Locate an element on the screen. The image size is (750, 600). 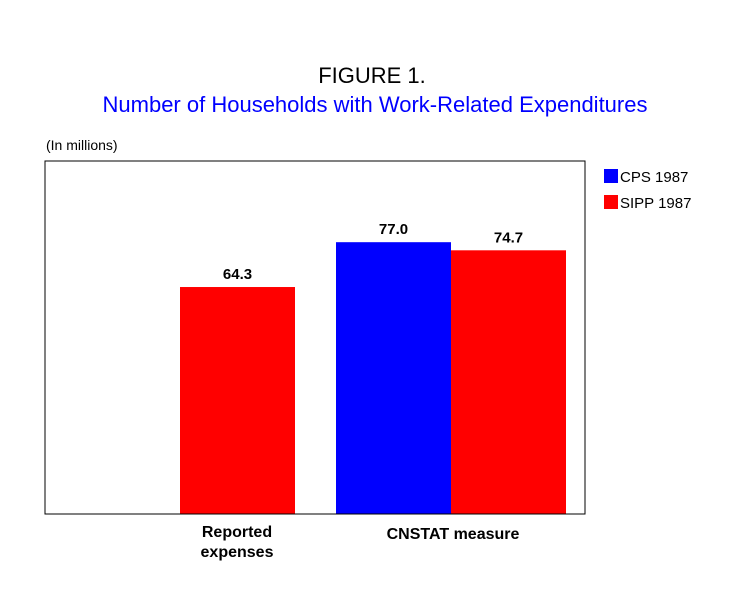
legend: CPS 1987 SIPP 1987 is located at coordinates (647, 190).